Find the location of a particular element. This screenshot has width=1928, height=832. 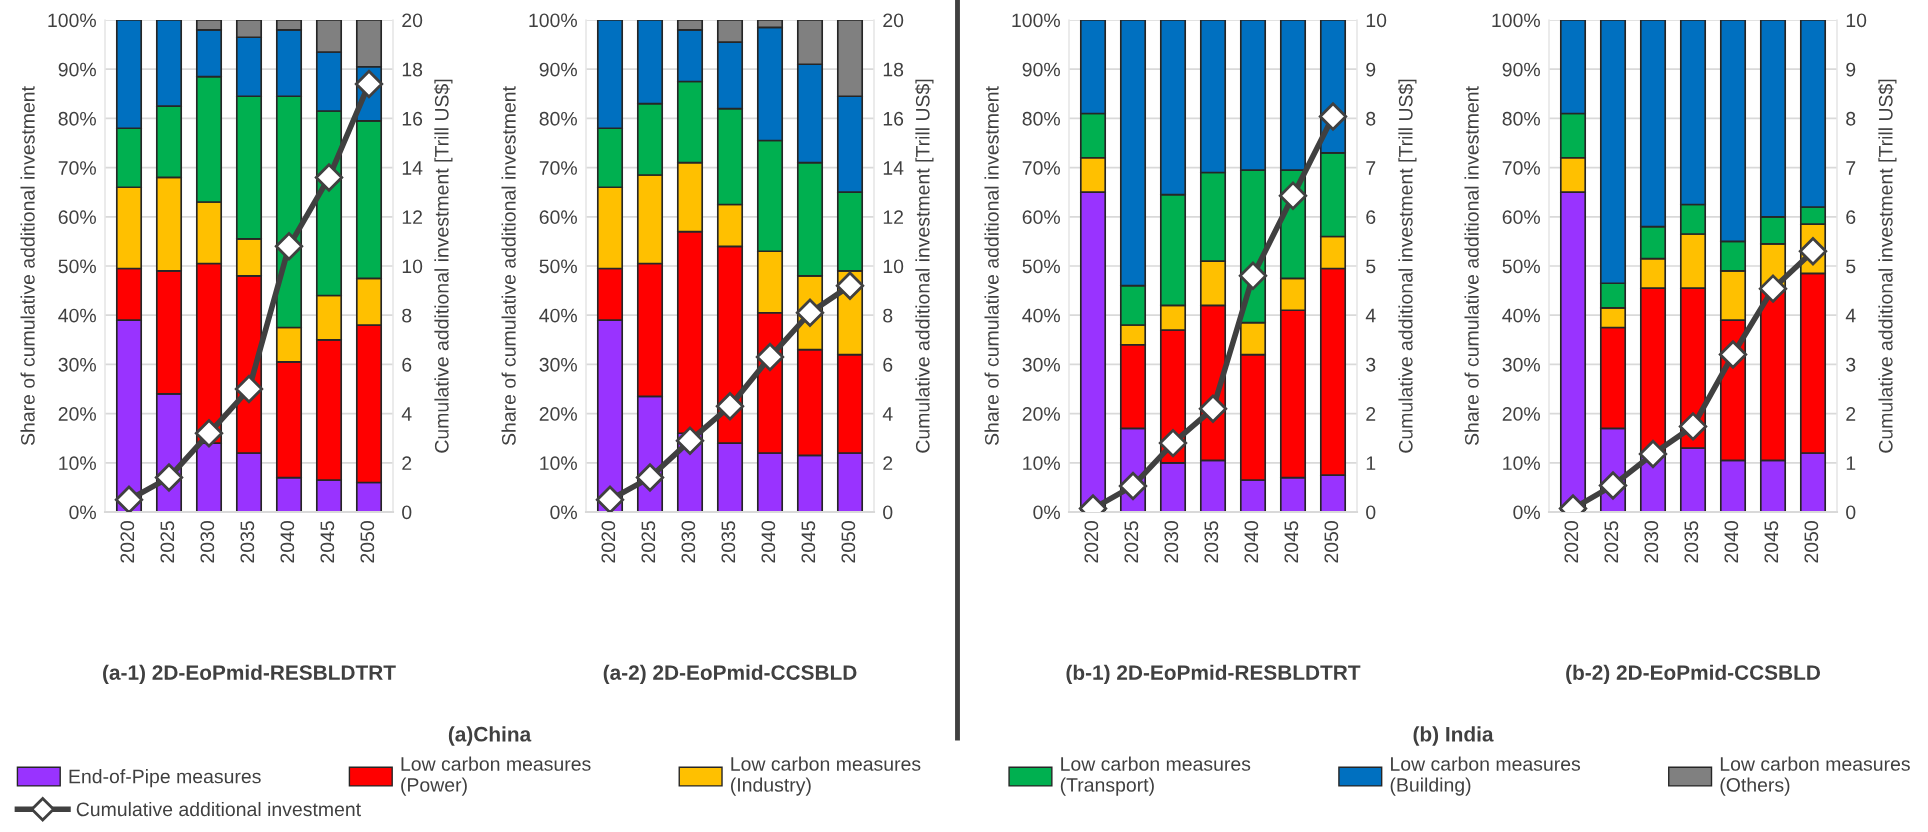

text: (b) India is located at coordinates (1453, 736).